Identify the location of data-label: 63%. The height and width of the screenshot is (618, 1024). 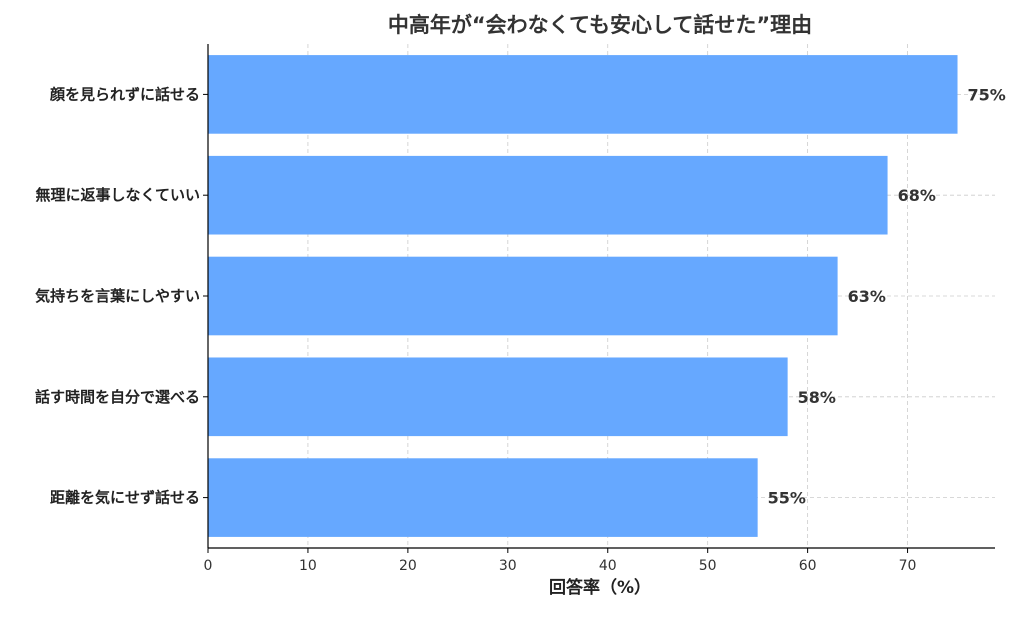
(867, 296).